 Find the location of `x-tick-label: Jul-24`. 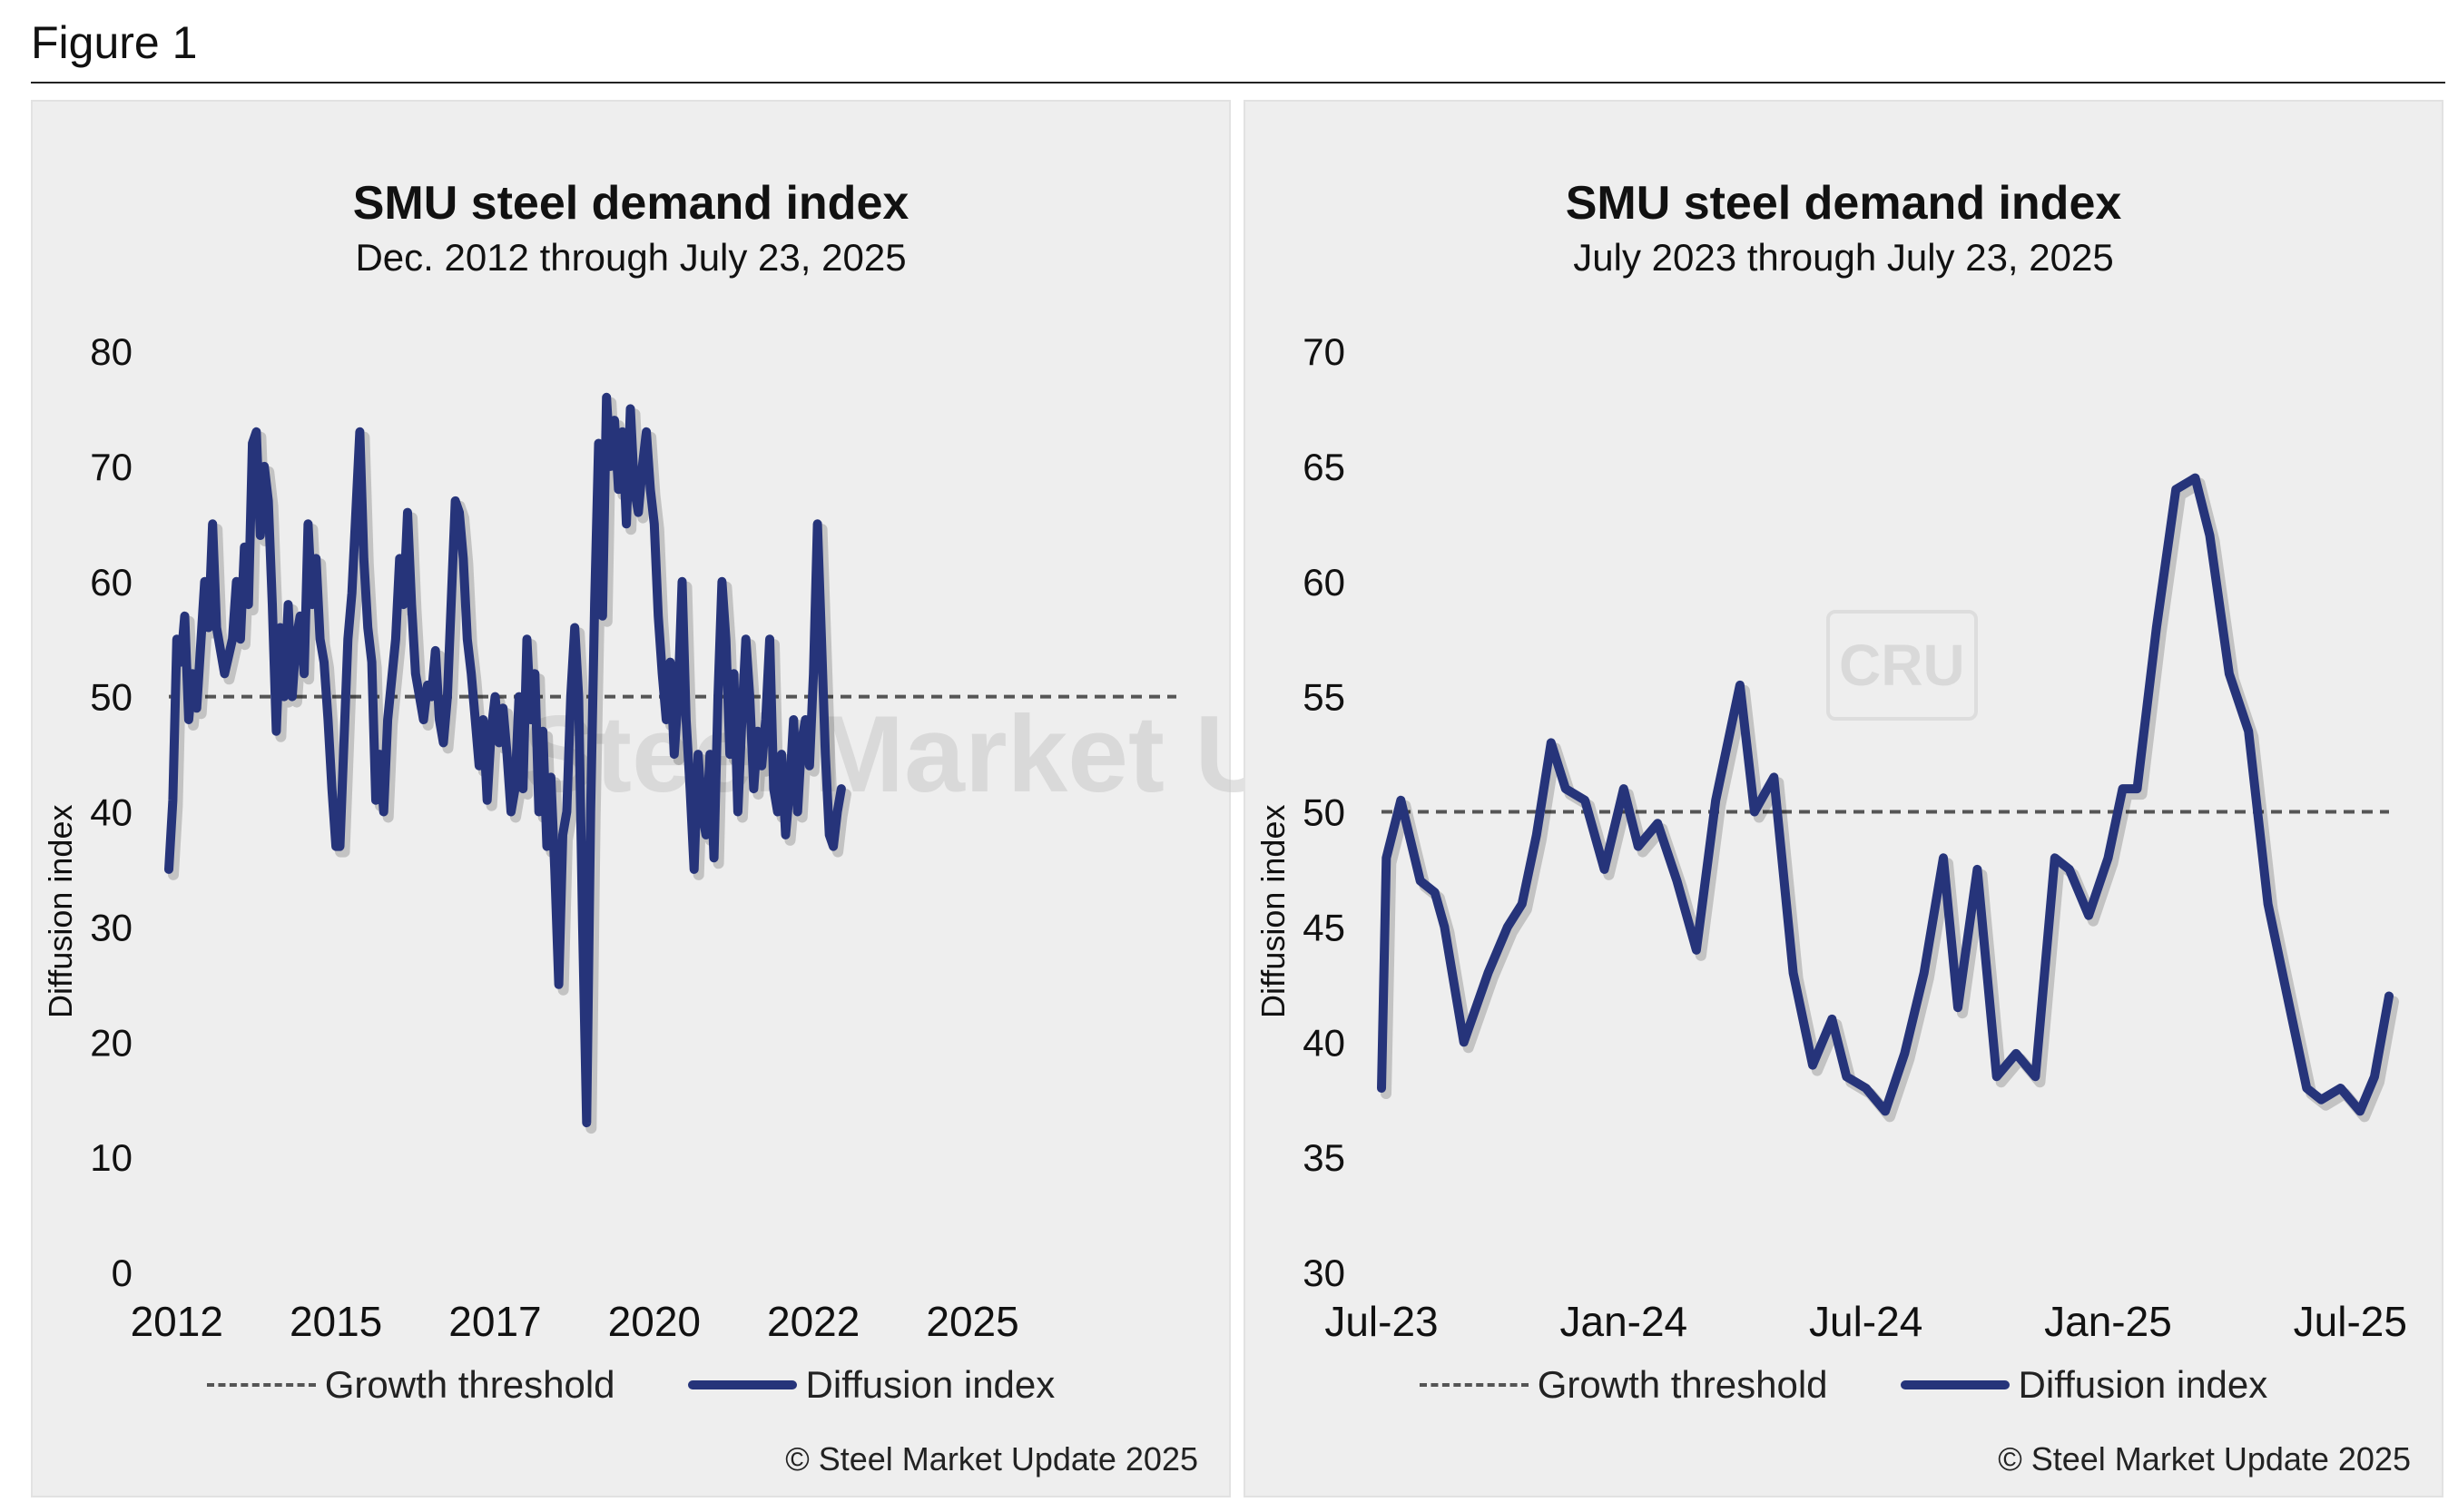

x-tick-label: Jul-24 is located at coordinates (1865, 1321).